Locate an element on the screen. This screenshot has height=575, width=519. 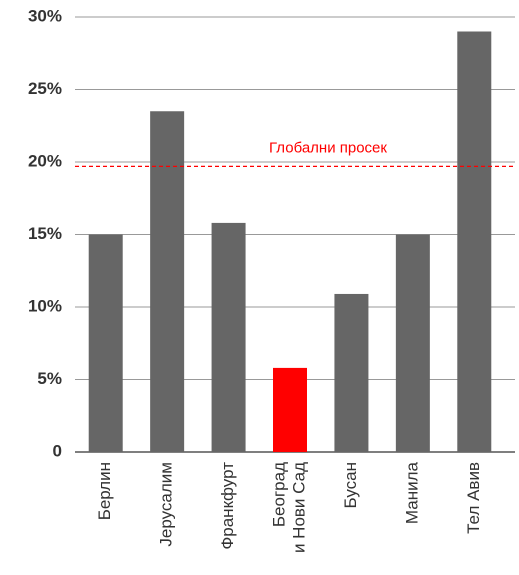
y-tick-label: 20% is located at coordinates (45, 160).